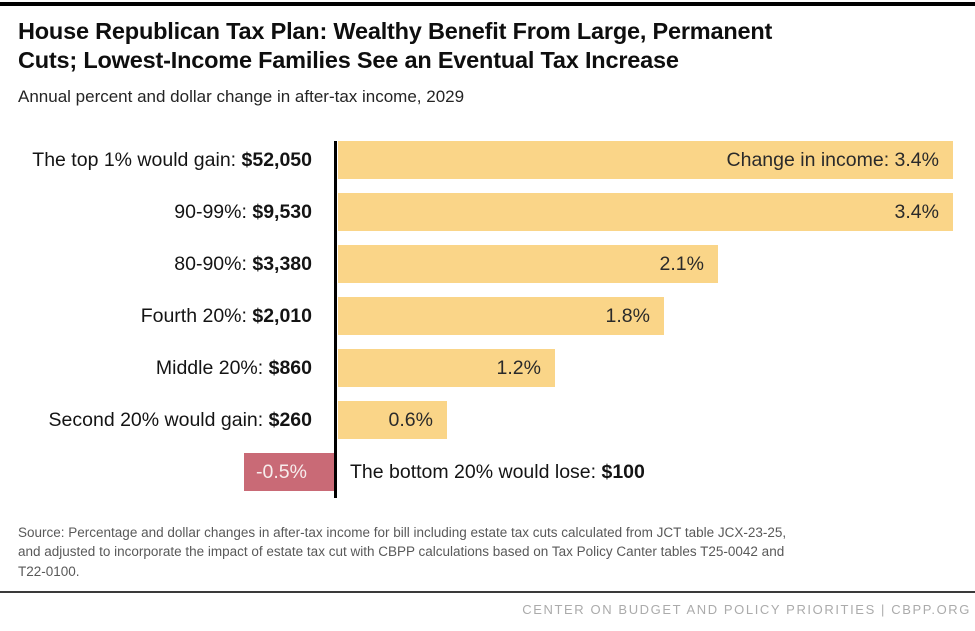  I want to click on category-label: Middle 20%: $860, so click(156, 368).